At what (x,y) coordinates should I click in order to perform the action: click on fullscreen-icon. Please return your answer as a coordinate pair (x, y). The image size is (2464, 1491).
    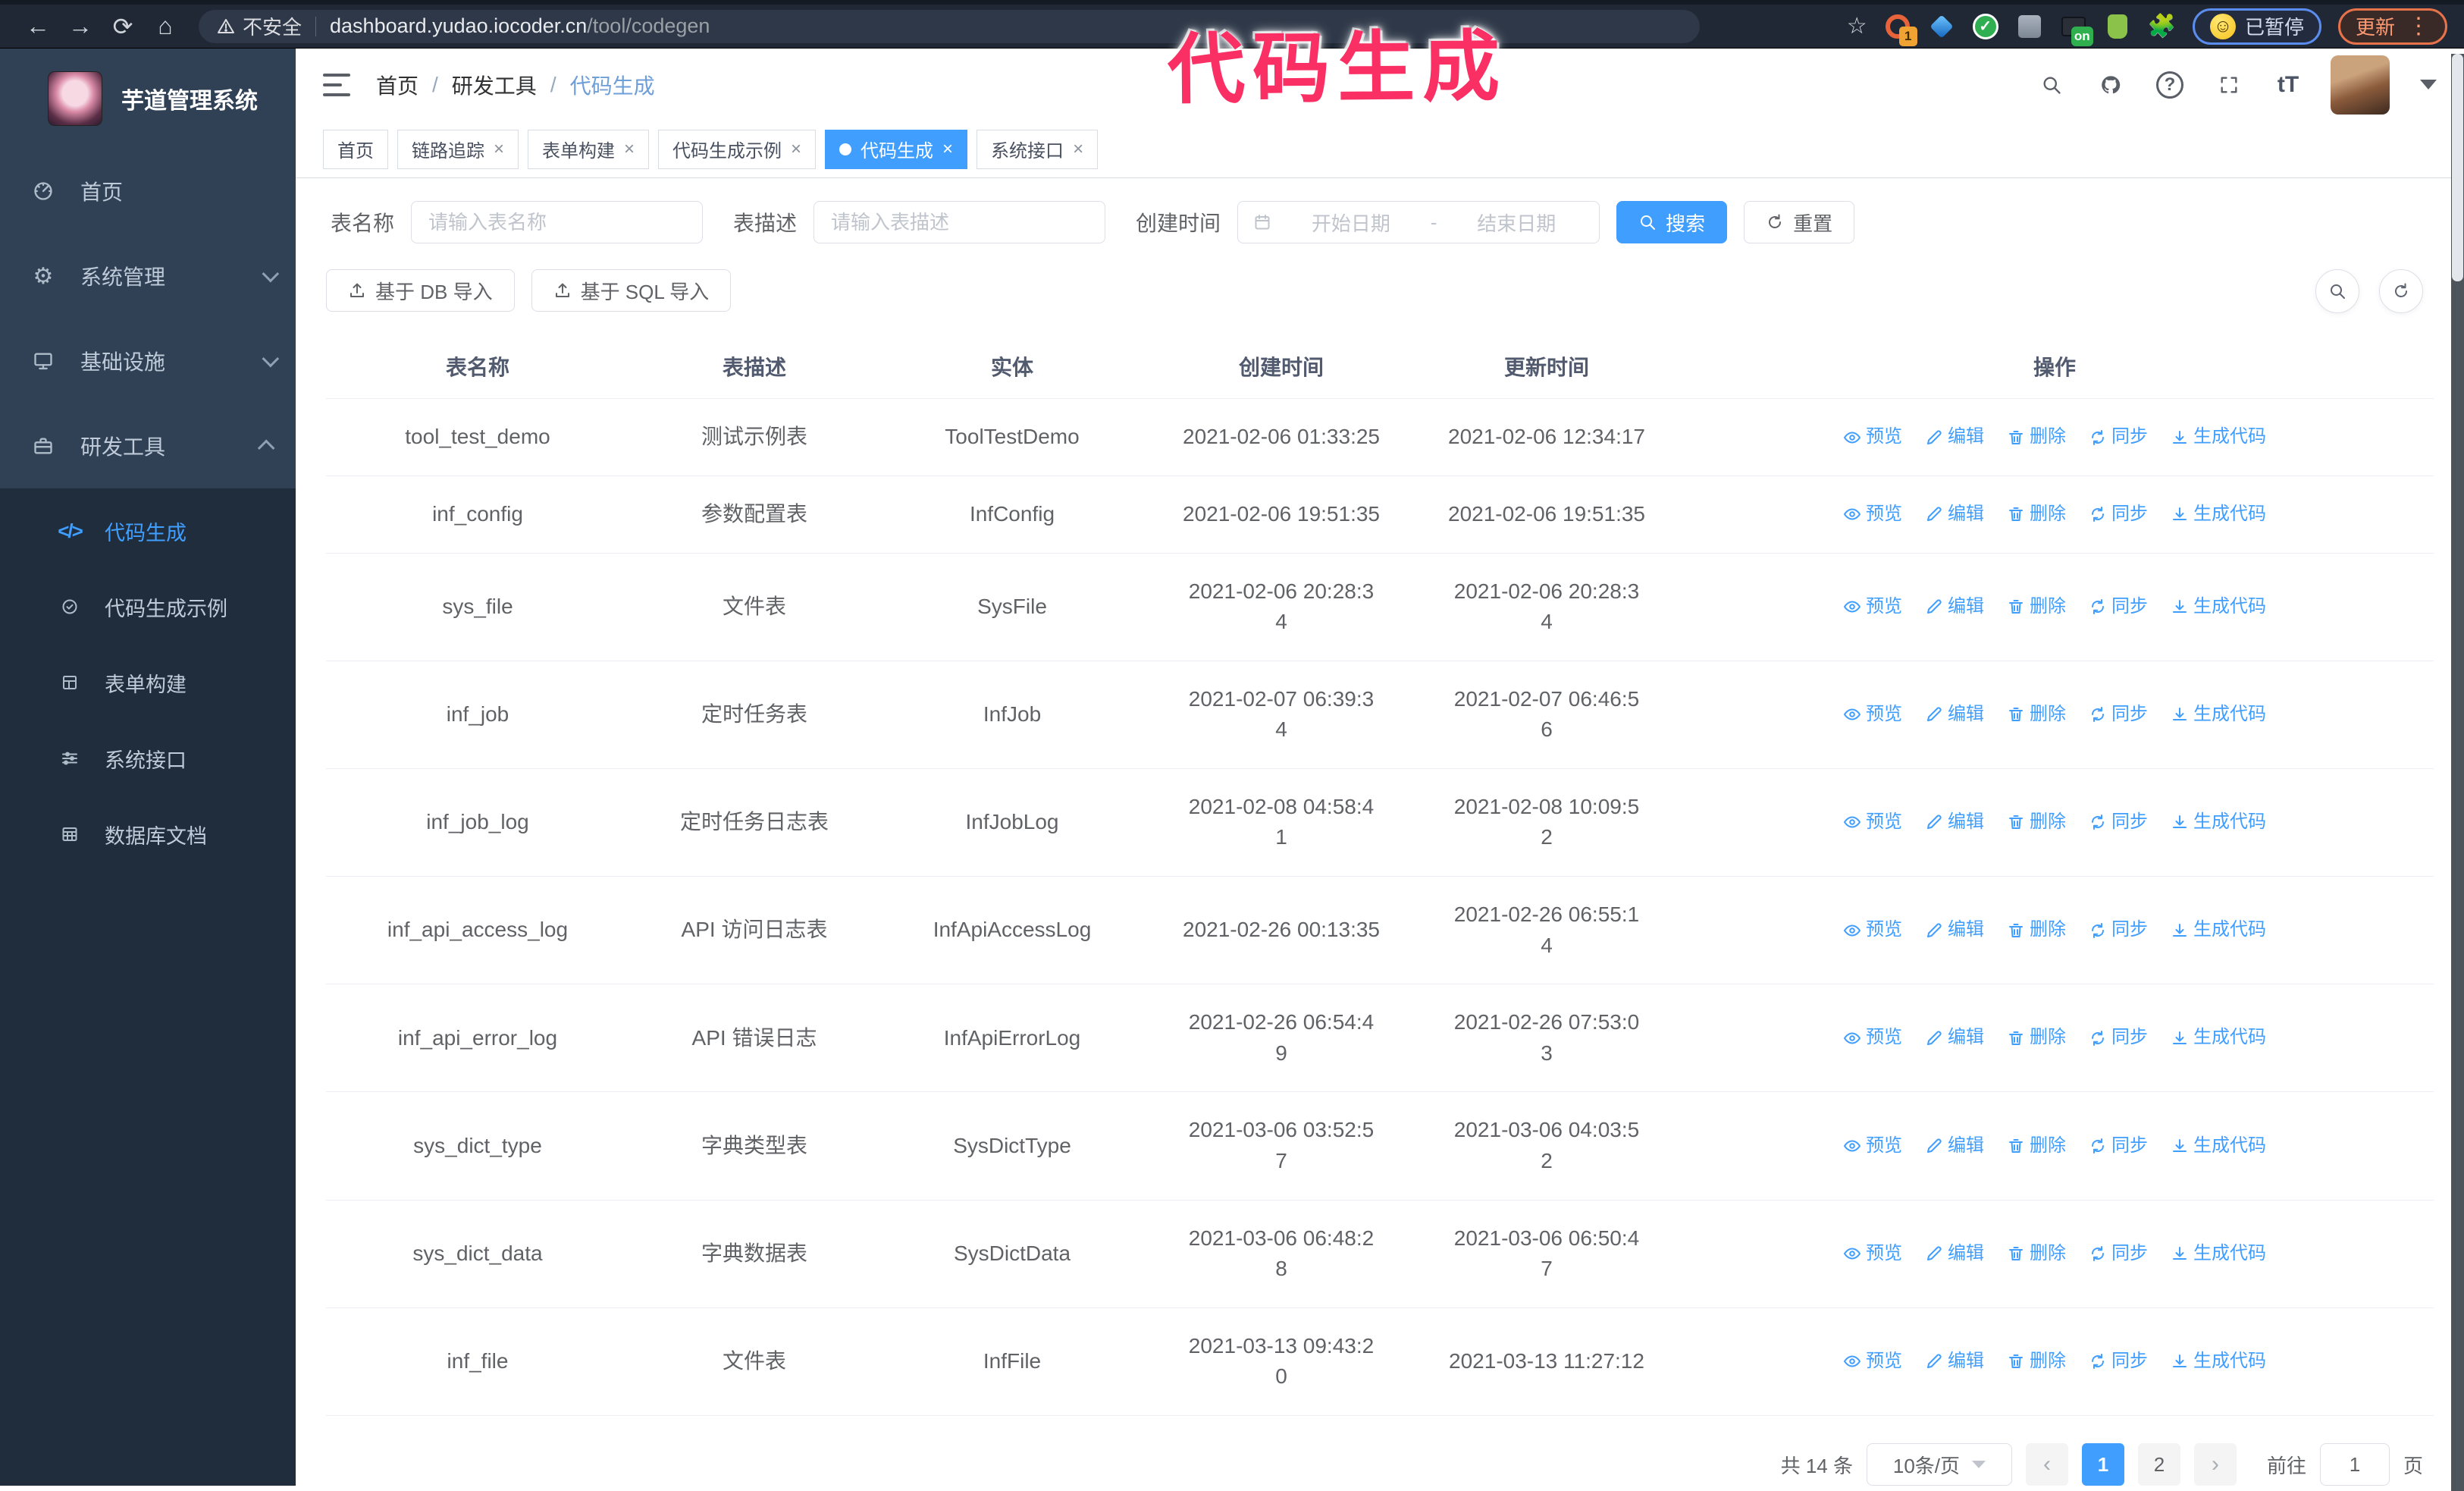
    Looking at the image, I should click on (2229, 85).